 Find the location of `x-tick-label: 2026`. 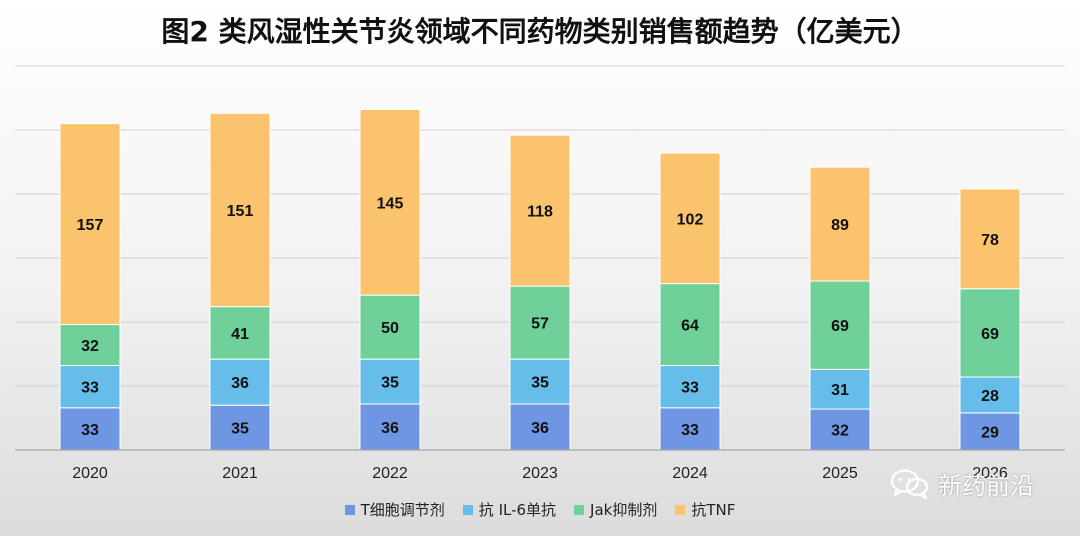

x-tick-label: 2026 is located at coordinates (990, 473).